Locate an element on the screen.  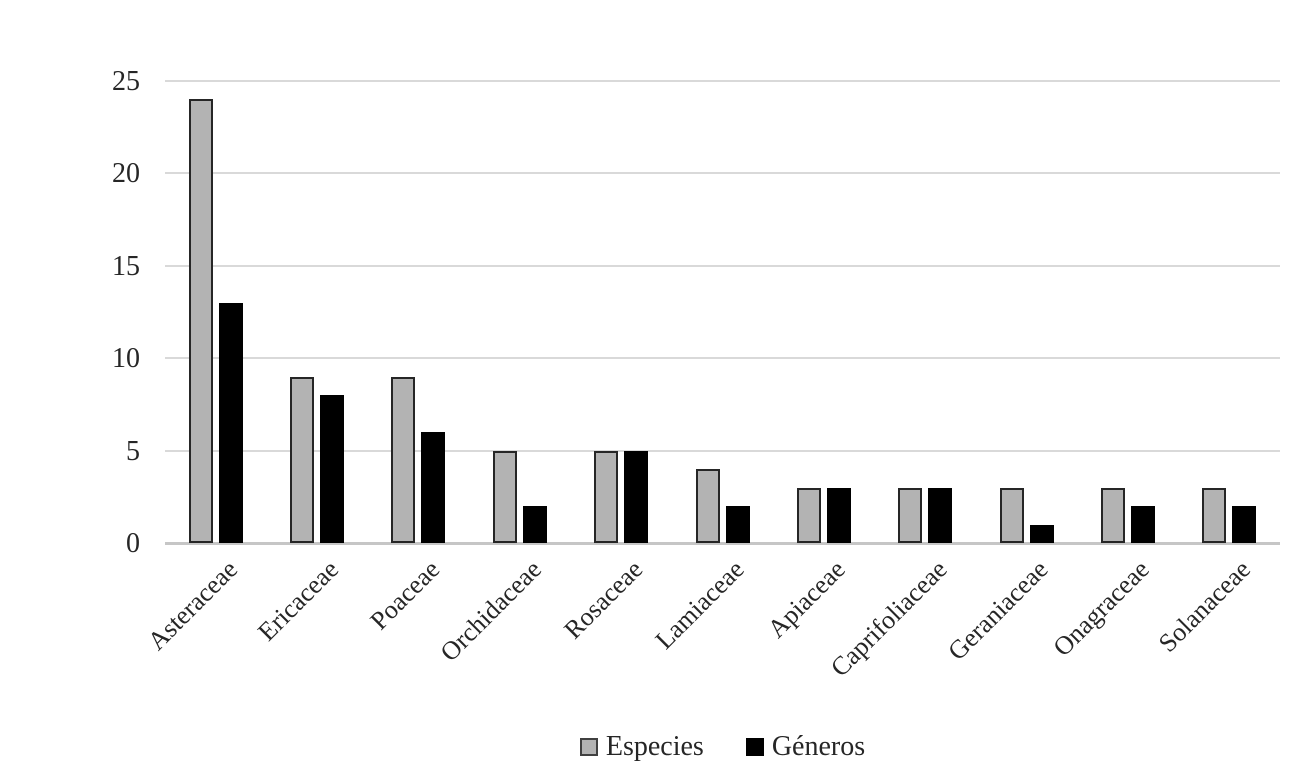
bar-generos-ericaceae is located at coordinates (332, 469).